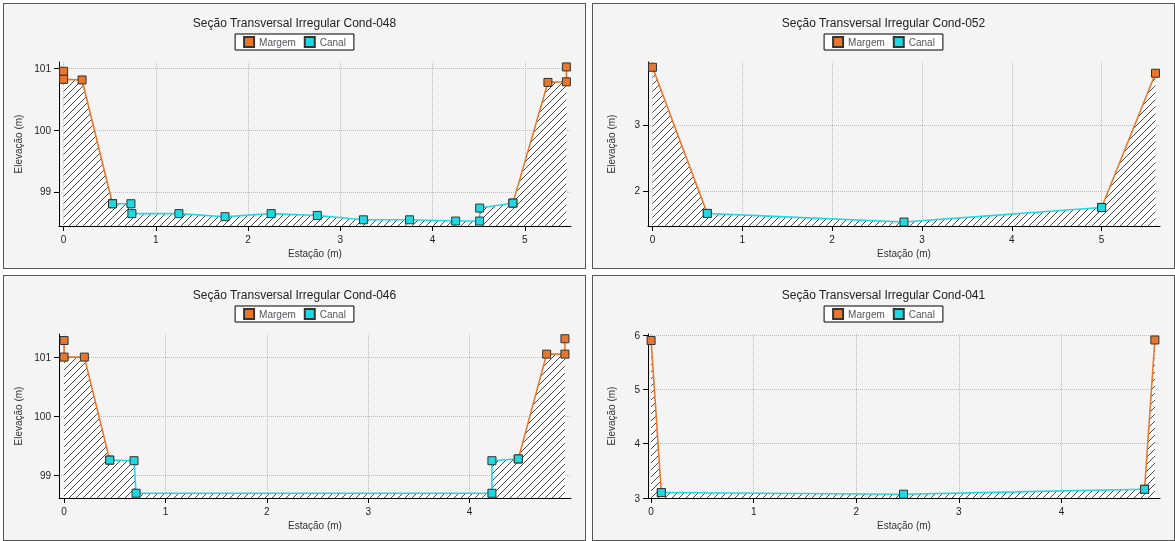 This screenshot has width=1175, height=541. Describe the element at coordinates (637, 335) in the screenshot. I see `y-tick-label: 6` at that location.